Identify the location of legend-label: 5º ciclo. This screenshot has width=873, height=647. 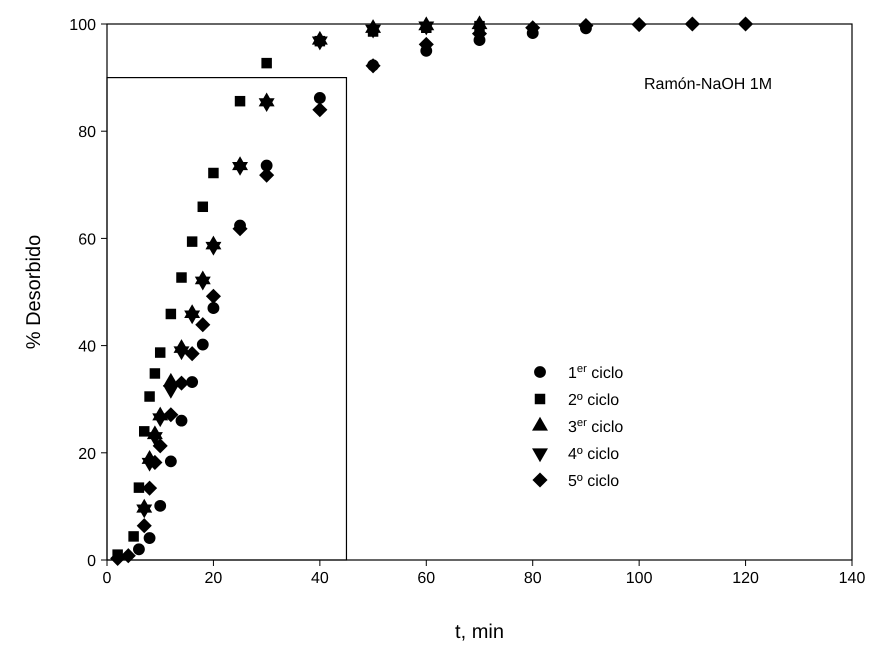
(594, 481).